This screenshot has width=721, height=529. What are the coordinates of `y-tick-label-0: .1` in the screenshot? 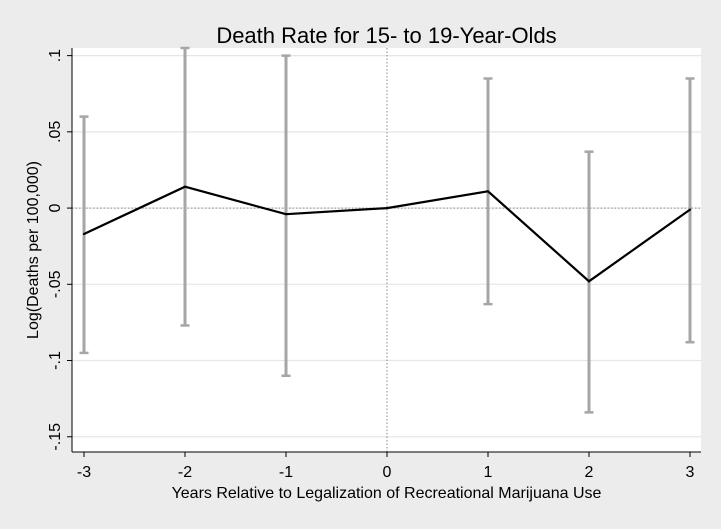 It's located at (55, 55).